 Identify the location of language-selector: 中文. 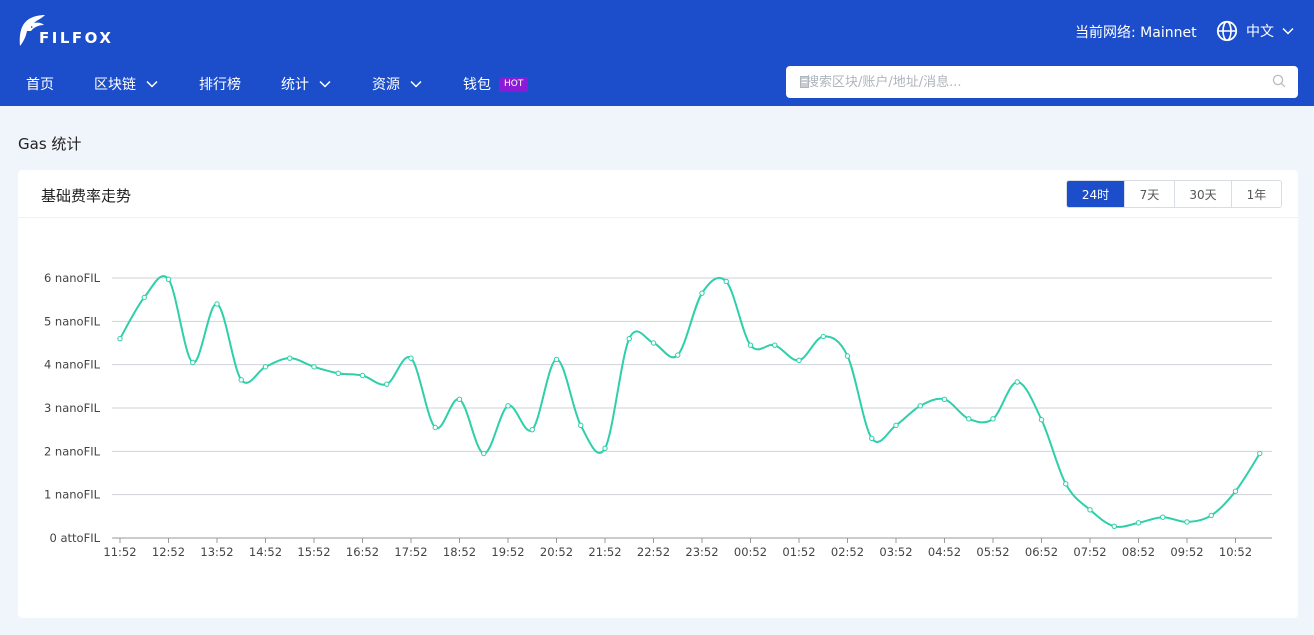
(1255, 31).